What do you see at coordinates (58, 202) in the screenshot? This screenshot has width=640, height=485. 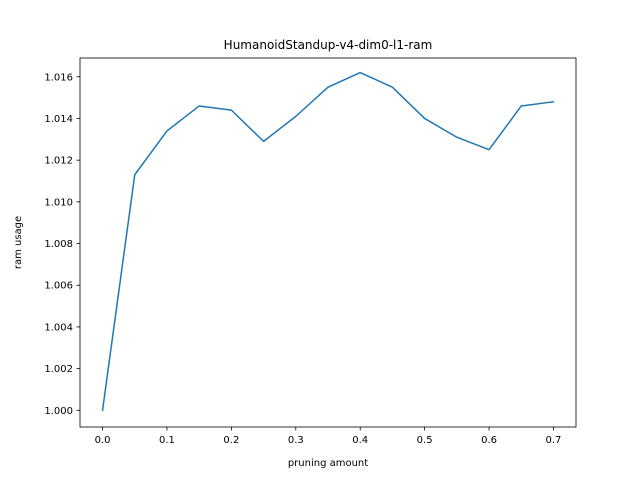 I see `y-tick-label: 1.010` at bounding box center [58, 202].